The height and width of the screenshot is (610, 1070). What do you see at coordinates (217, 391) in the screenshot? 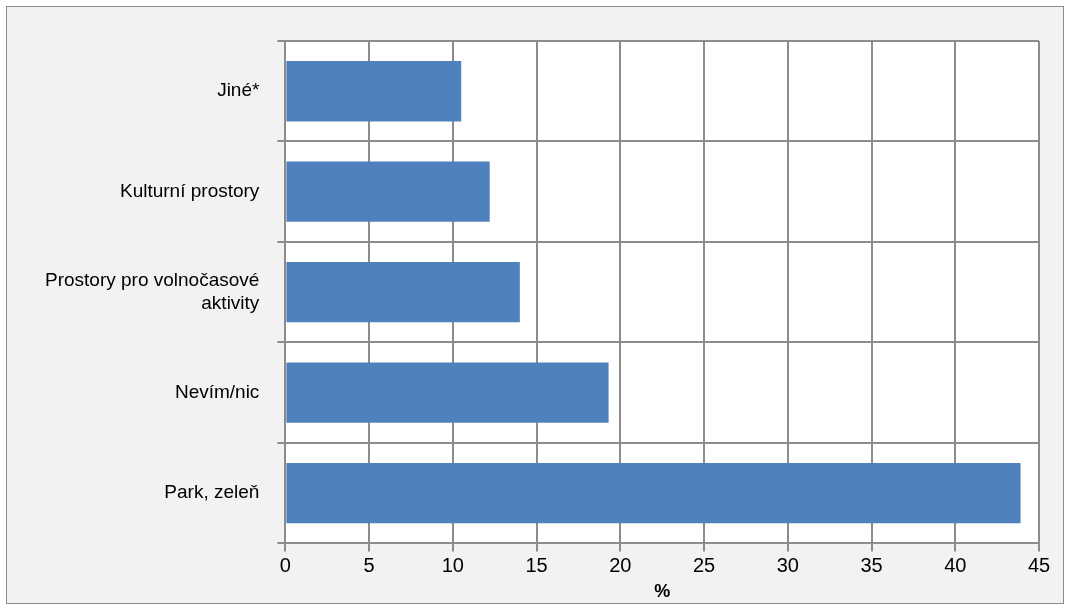
I see `y-tick-label: Nevím/nic` at bounding box center [217, 391].